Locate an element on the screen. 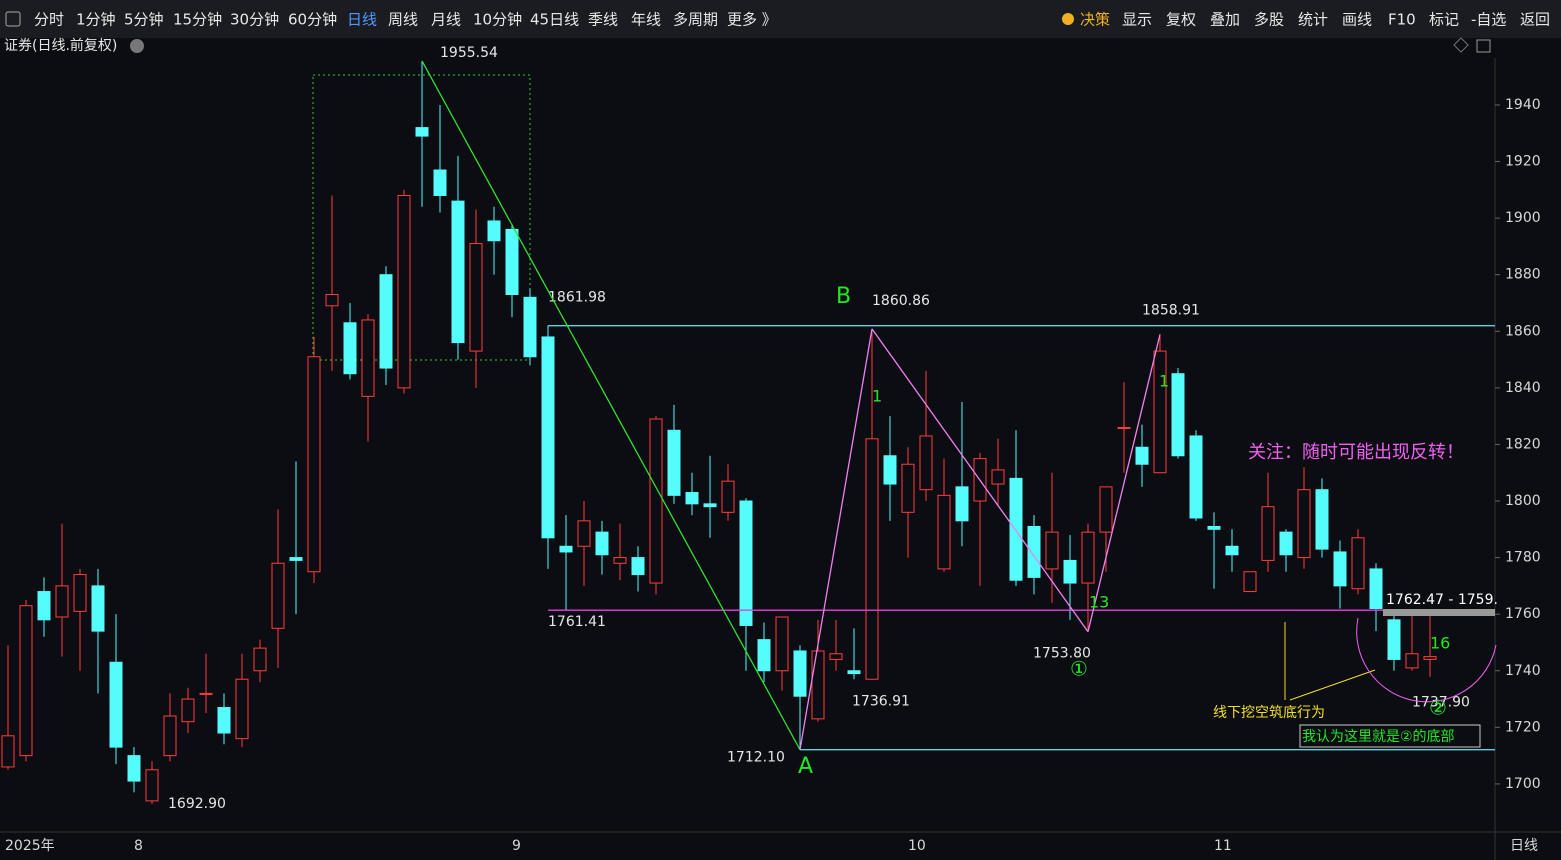 This screenshot has height=860, width=1561. price-label: 1692.90 is located at coordinates (197, 804).